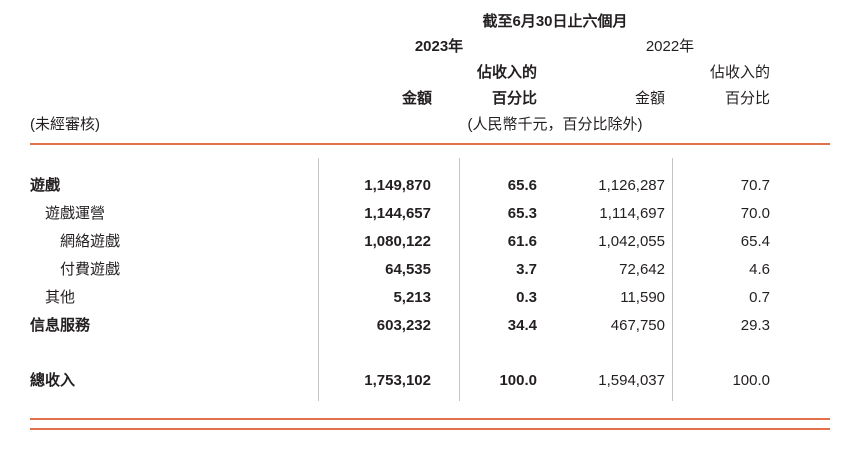  I want to click on table-row: 其他 5,213 0.3 11,590 0.7, so click(430, 298).